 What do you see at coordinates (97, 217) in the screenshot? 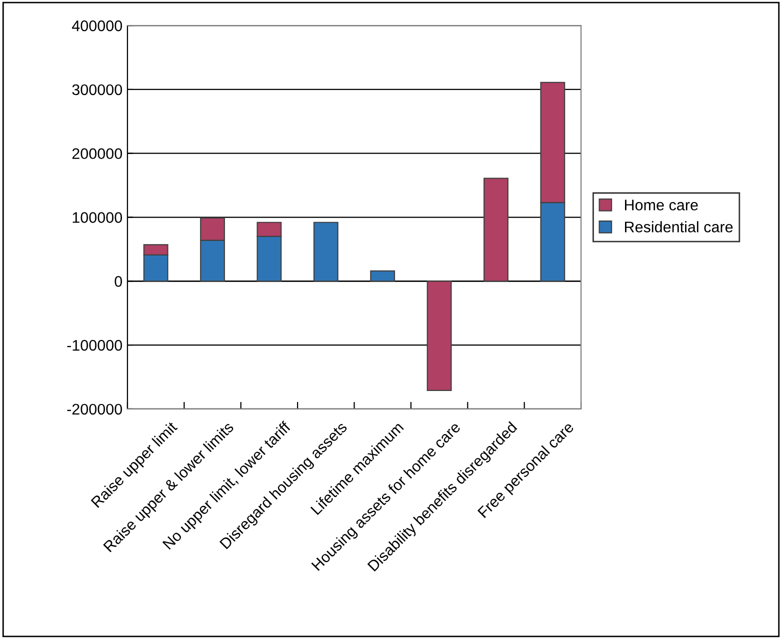
I see `y-tick-label: 100000` at bounding box center [97, 217].